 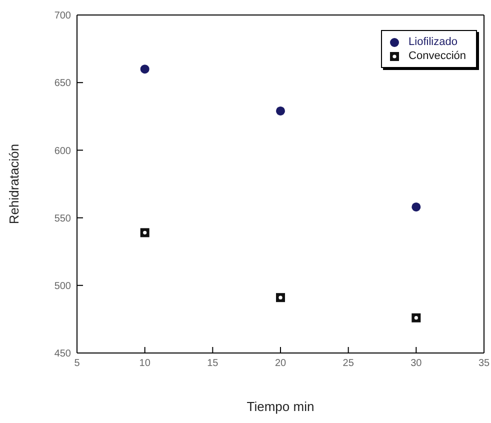 What do you see at coordinates (280, 364) in the screenshot?
I see `x-tick-label: 20` at bounding box center [280, 364].